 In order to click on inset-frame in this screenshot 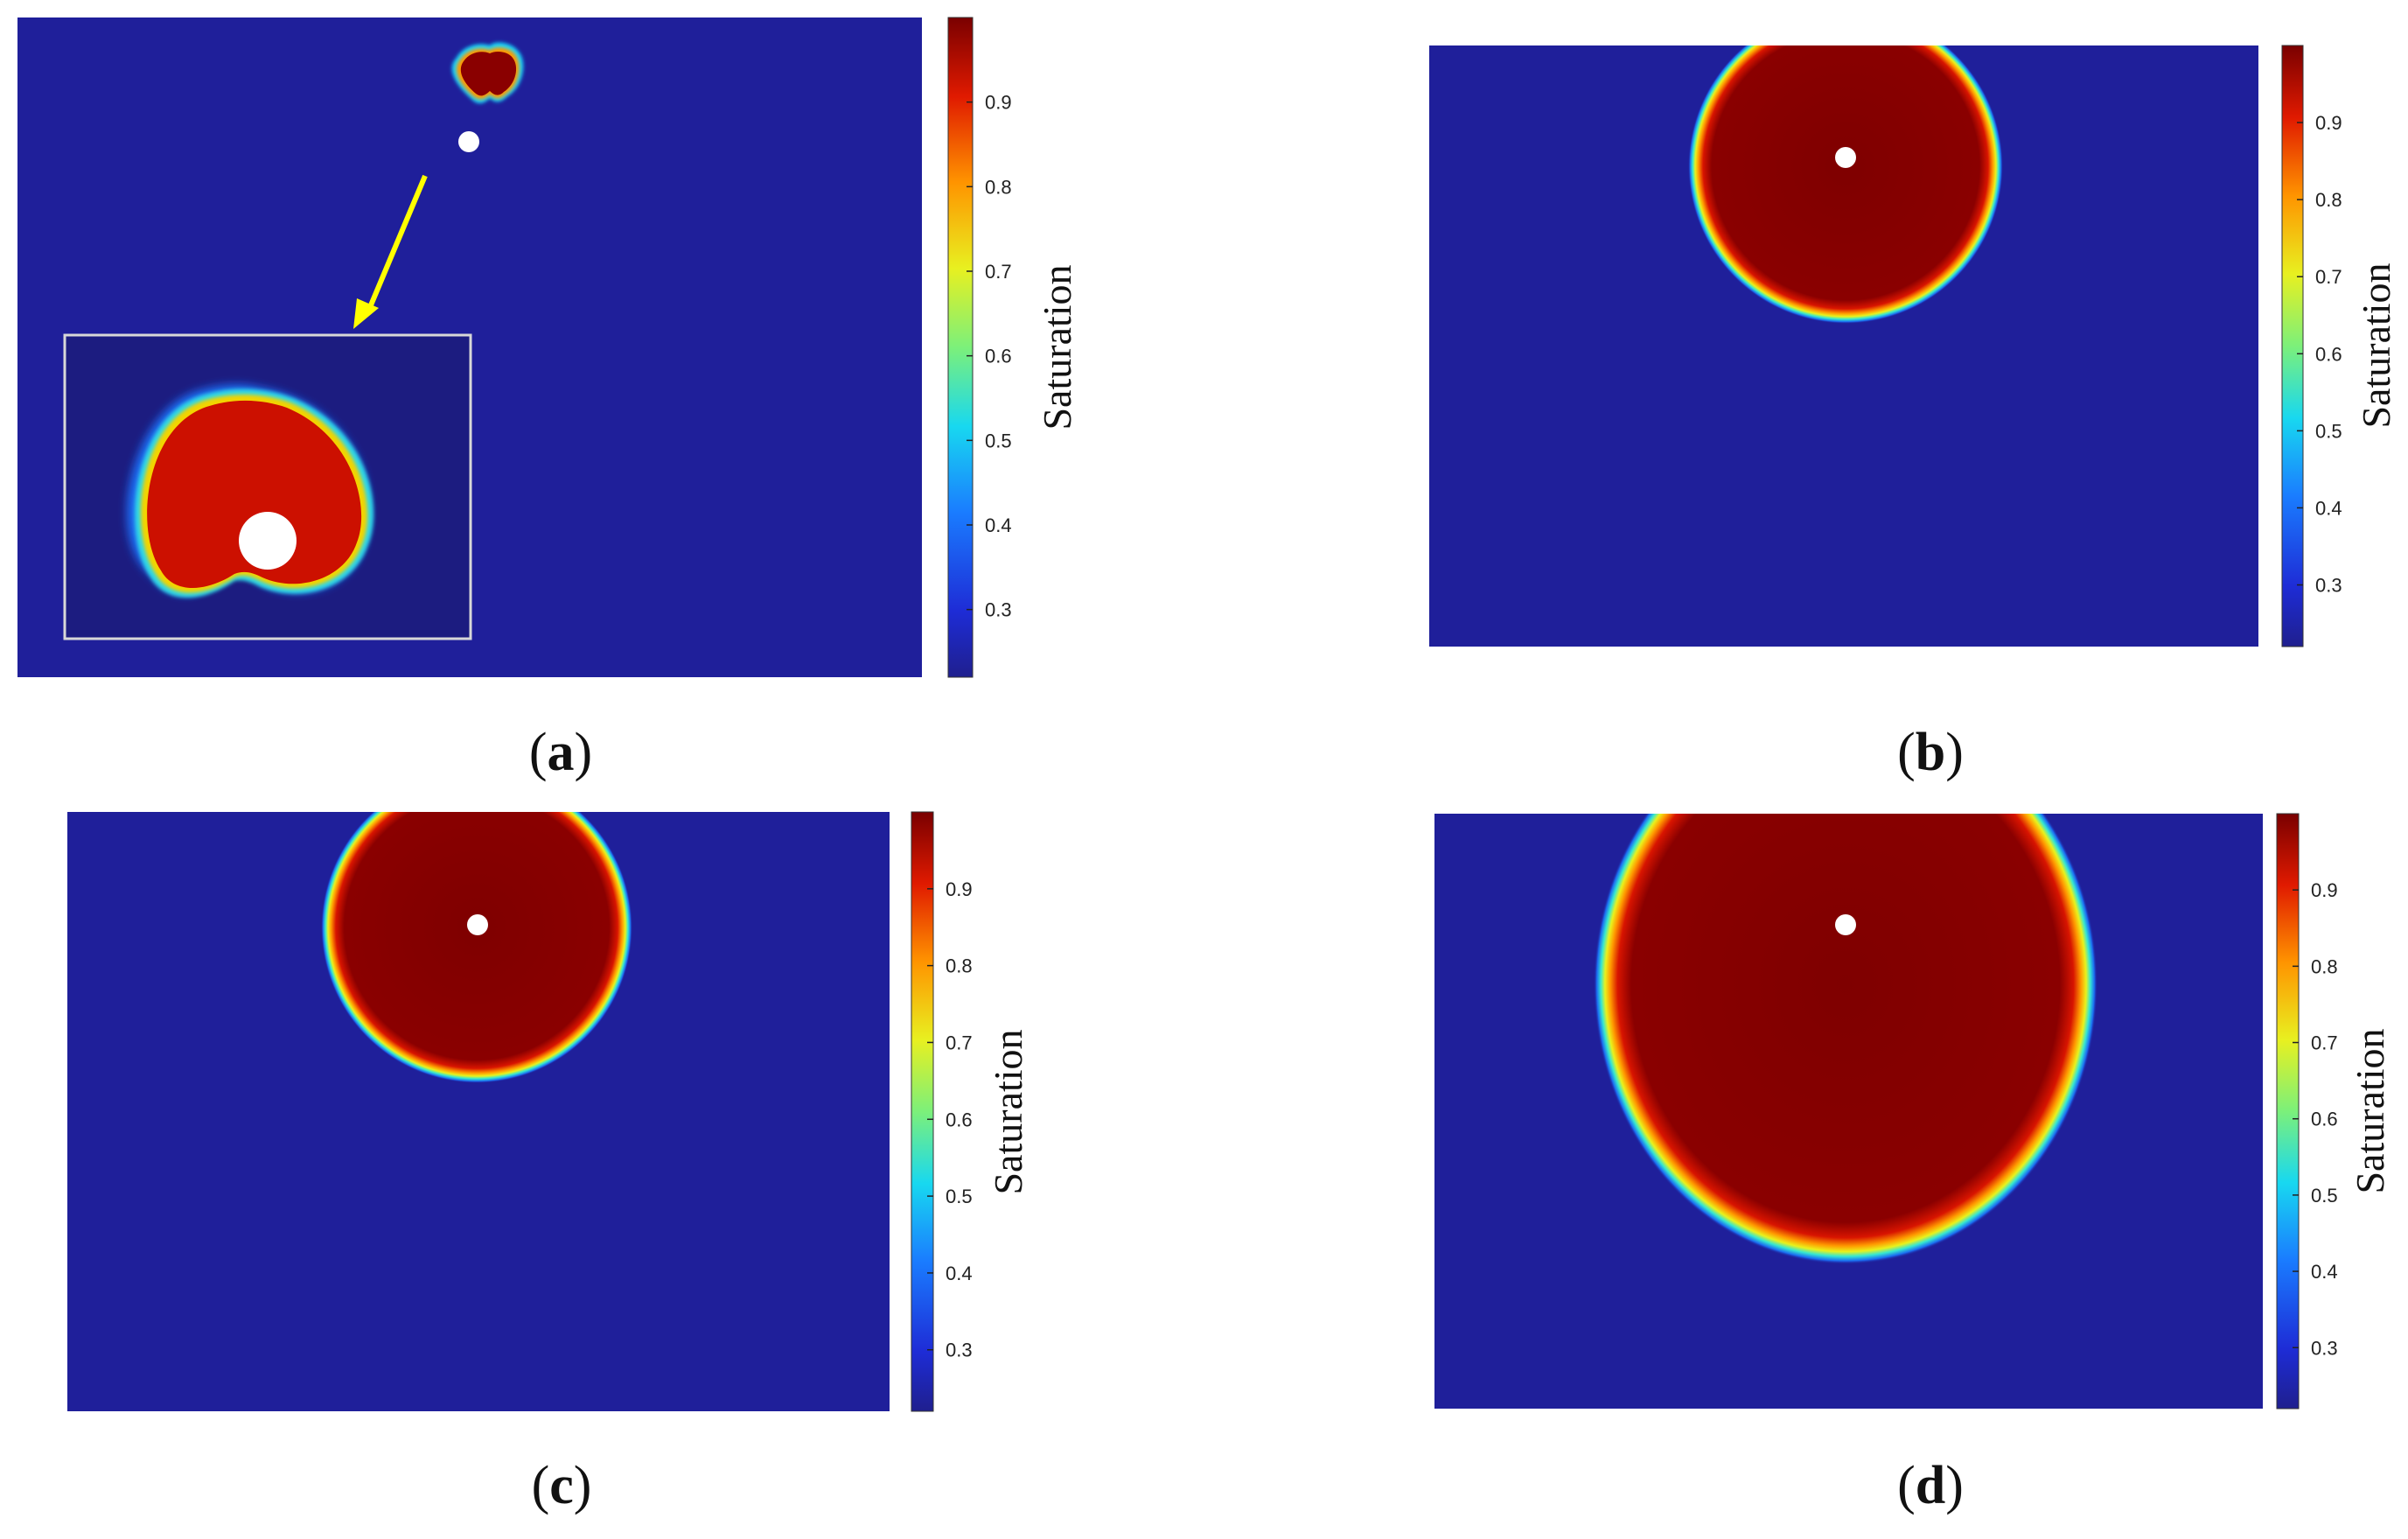, I will do `click(267, 486)`.